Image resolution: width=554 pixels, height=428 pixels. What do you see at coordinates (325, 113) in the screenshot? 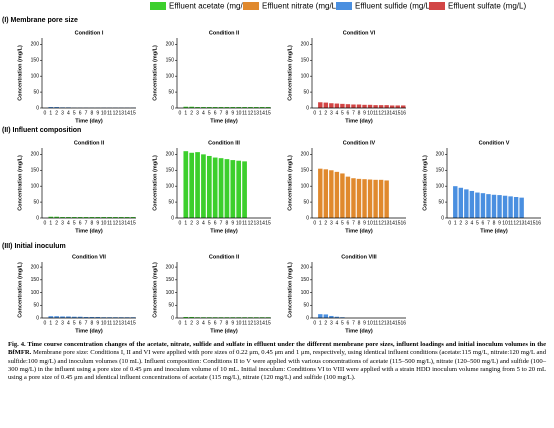
I see `x-tick-label: 2` at bounding box center [325, 113].